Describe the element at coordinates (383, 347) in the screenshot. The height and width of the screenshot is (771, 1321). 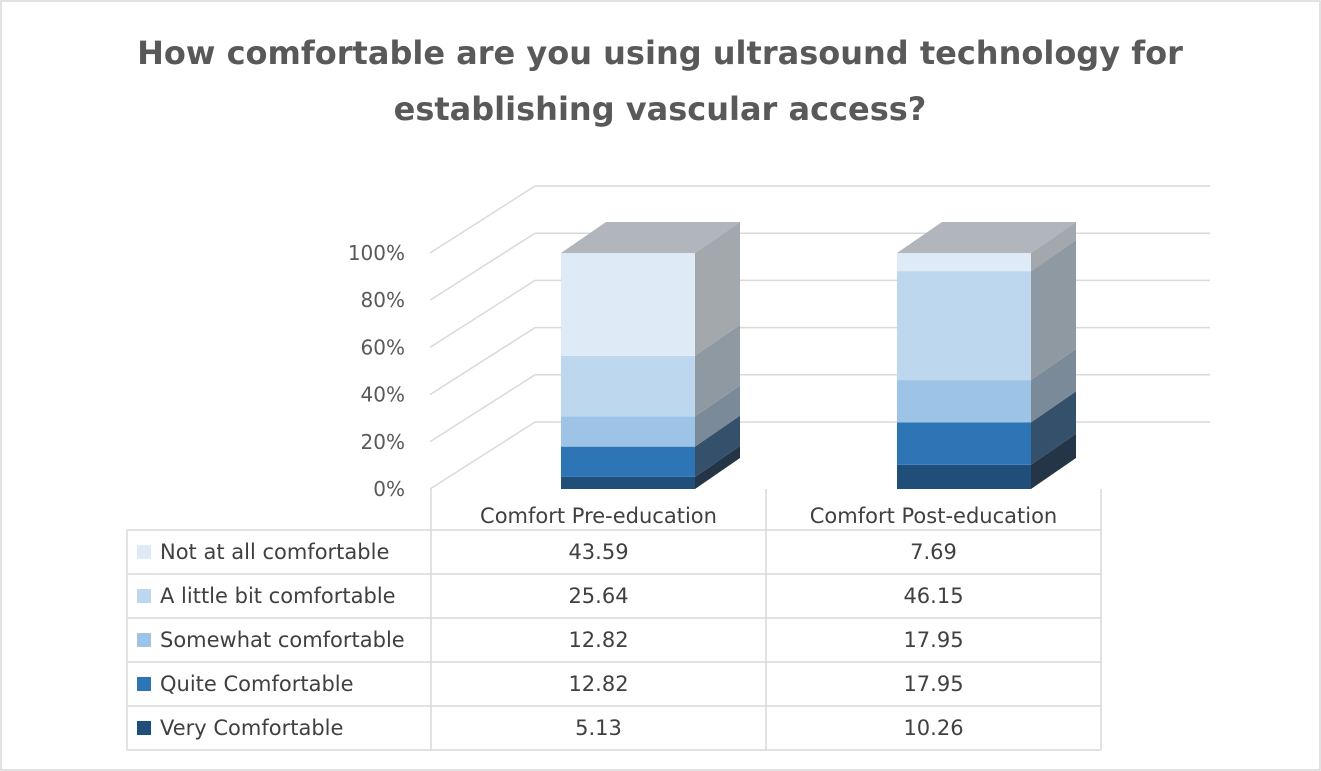
I see `y-tick-label: 60%` at that location.